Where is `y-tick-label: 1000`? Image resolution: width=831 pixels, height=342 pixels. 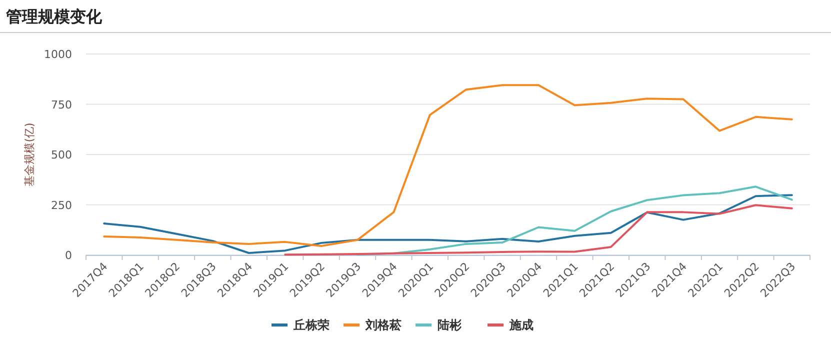
y-tick-label: 1000 is located at coordinates (58, 54).